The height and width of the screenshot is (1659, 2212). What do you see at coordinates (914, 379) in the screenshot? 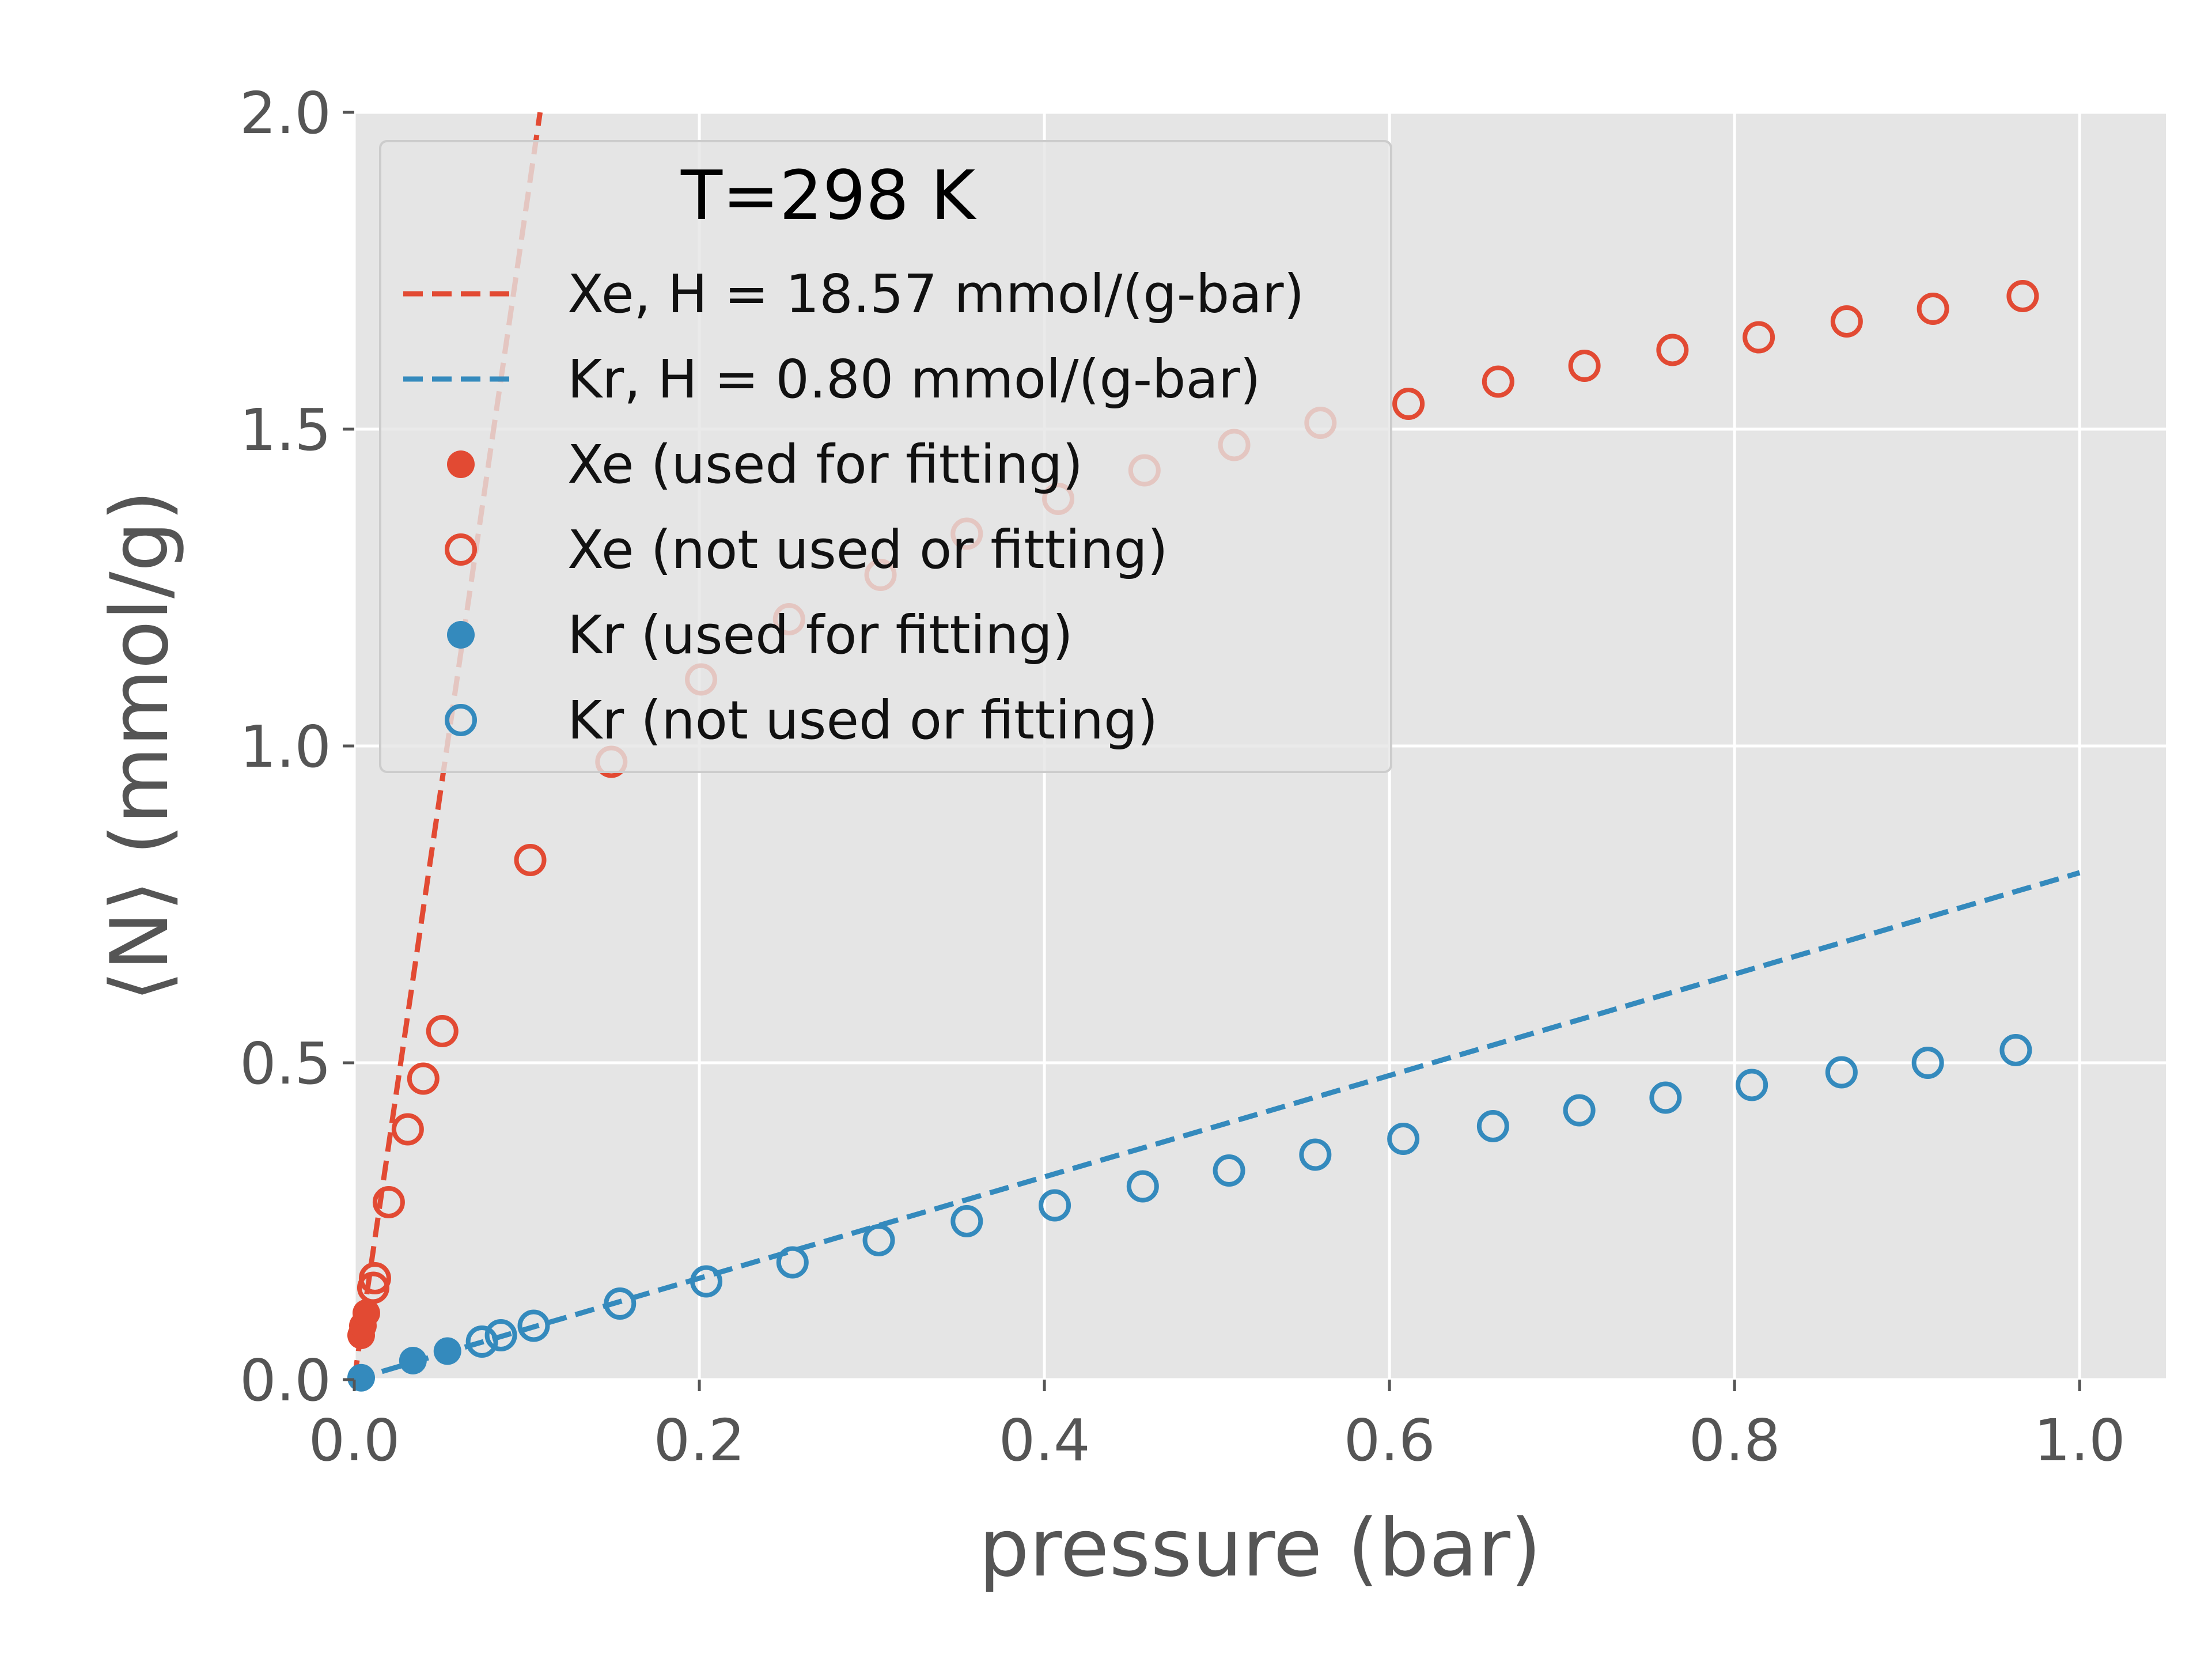
I see `legend-entry-label: Kr, H = 0.80 mmol/(g-bar)` at bounding box center [914, 379].